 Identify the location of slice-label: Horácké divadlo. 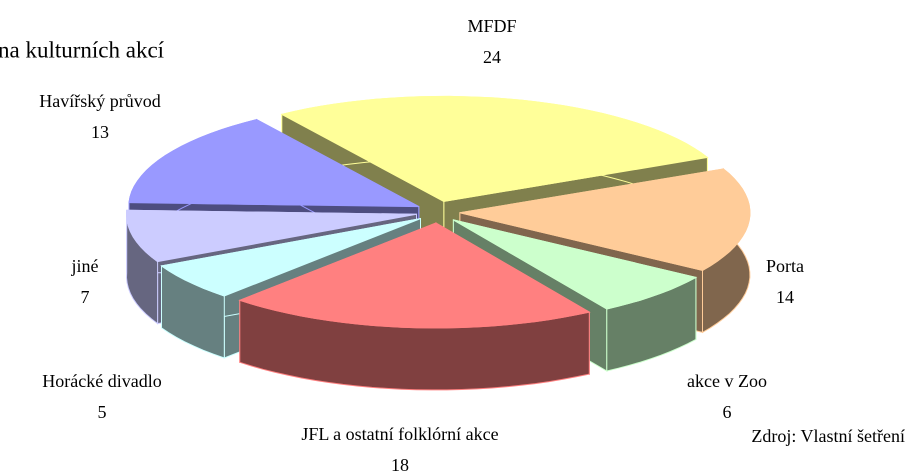
(101, 381).